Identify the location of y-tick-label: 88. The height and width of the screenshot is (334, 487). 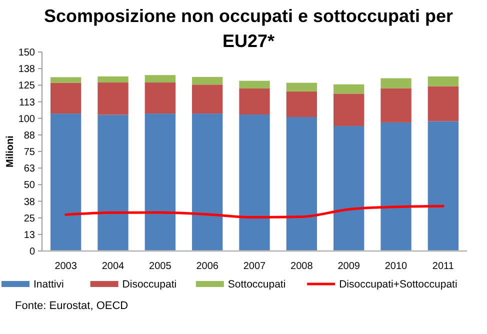
(30, 136).